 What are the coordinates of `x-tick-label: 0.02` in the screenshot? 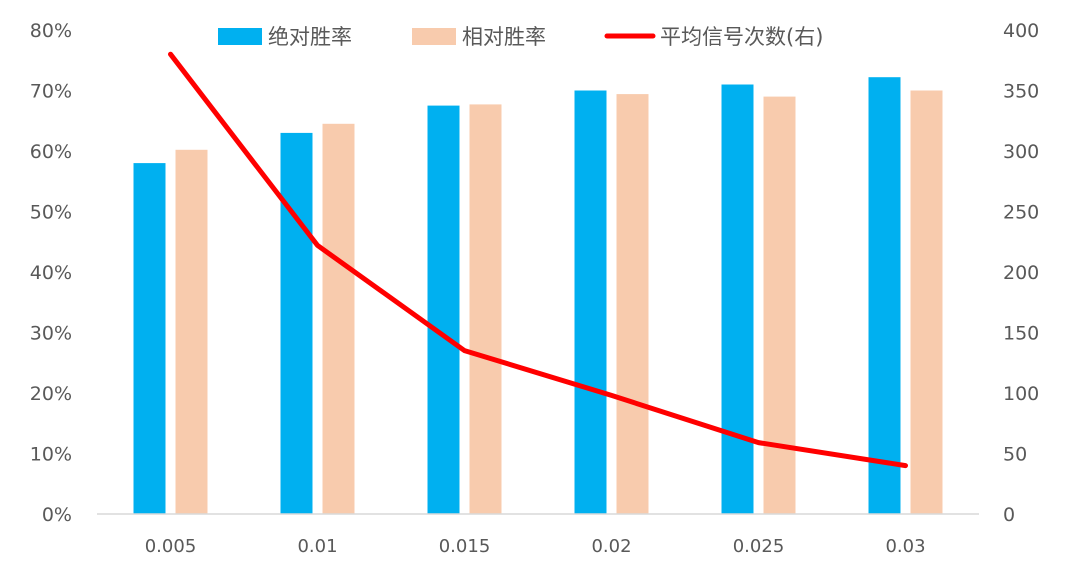 It's located at (611, 546).